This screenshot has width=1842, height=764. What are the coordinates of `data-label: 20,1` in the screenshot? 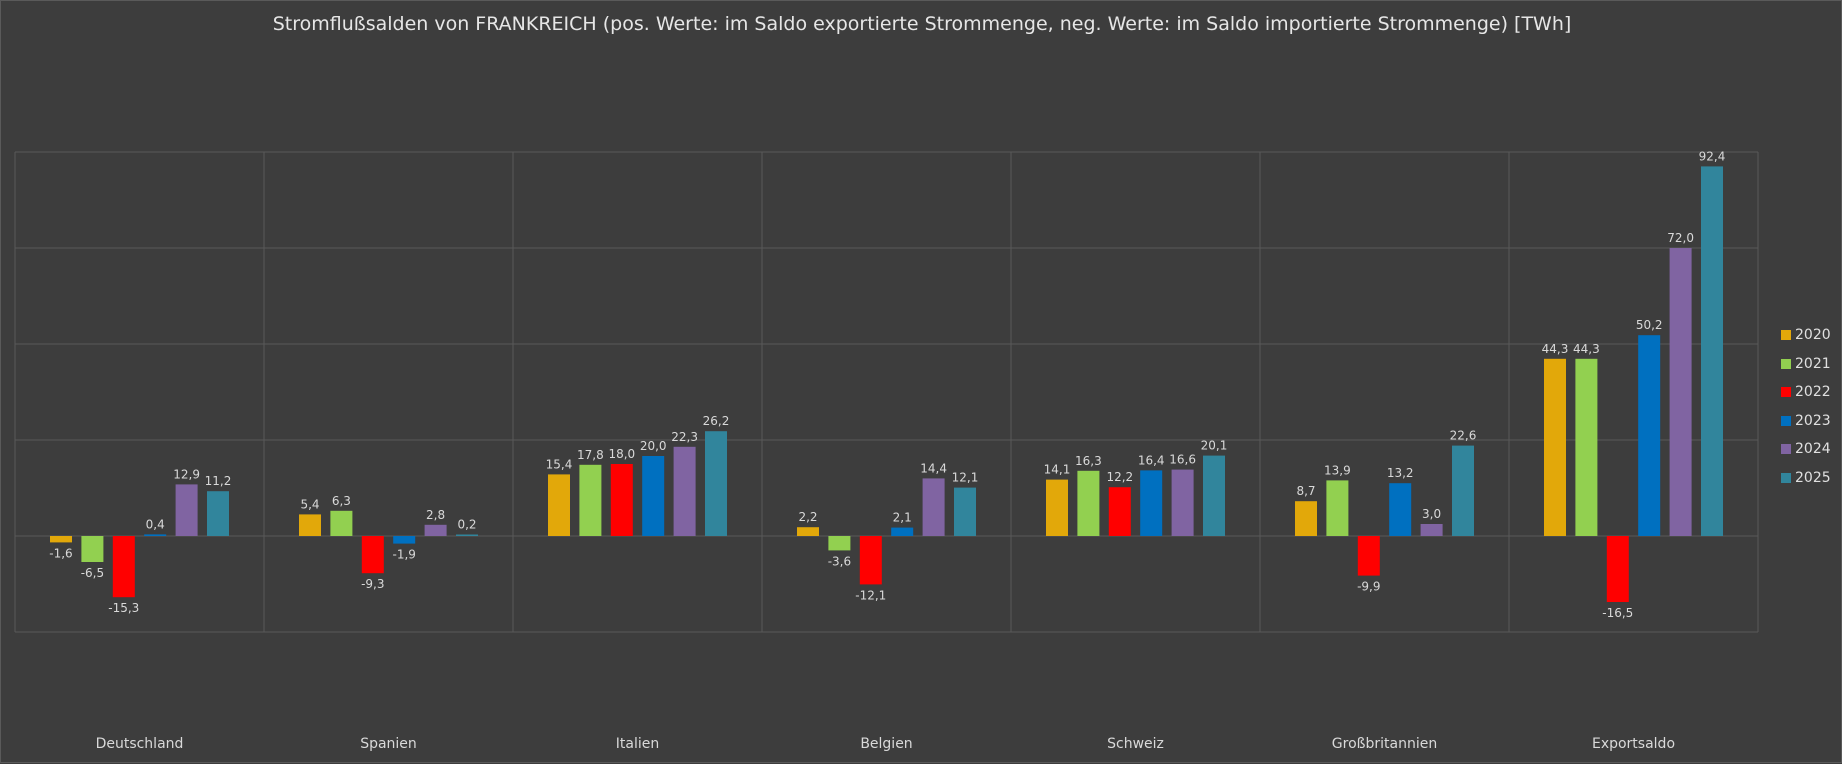 It's located at (1214, 446).